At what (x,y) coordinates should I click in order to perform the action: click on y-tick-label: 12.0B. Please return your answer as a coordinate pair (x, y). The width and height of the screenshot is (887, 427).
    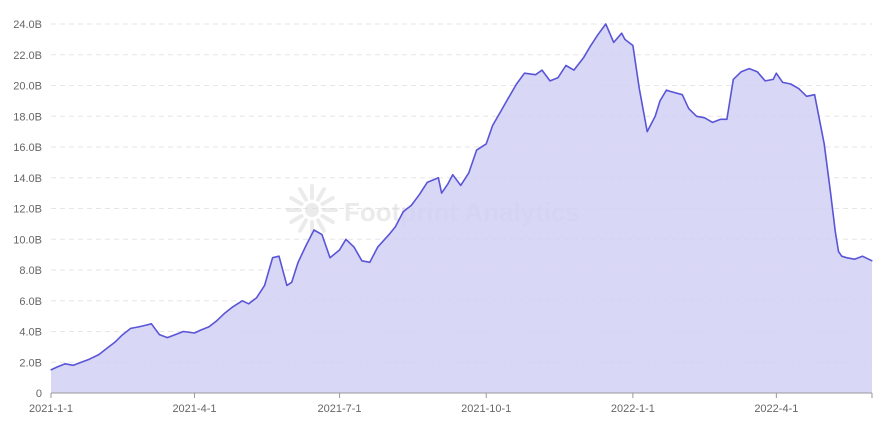
    Looking at the image, I should click on (27, 210).